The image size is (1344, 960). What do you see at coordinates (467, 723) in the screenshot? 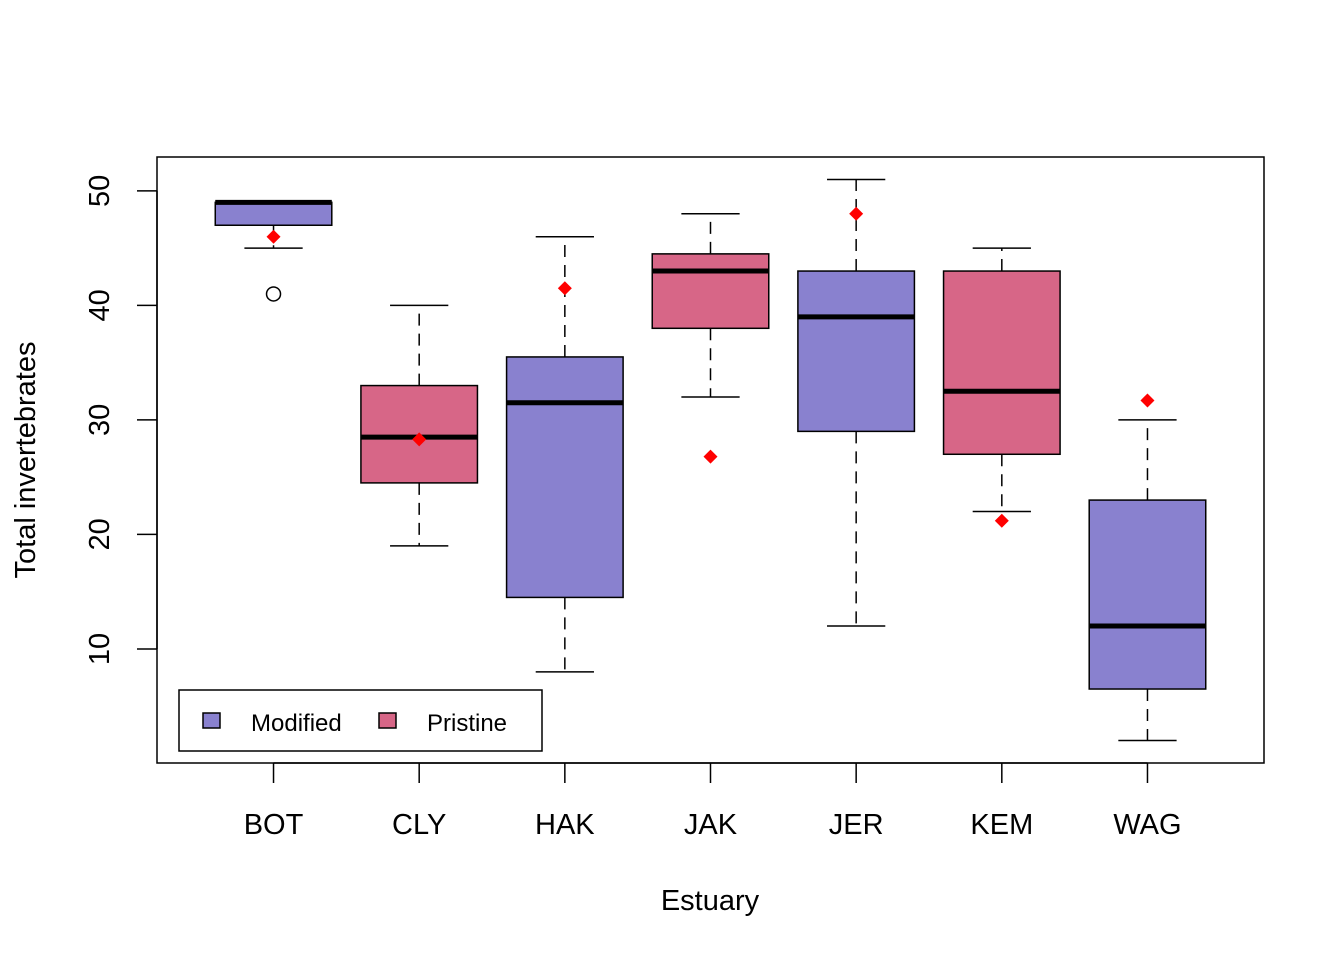
I see `legend-label-pristine: Pristine` at bounding box center [467, 723].